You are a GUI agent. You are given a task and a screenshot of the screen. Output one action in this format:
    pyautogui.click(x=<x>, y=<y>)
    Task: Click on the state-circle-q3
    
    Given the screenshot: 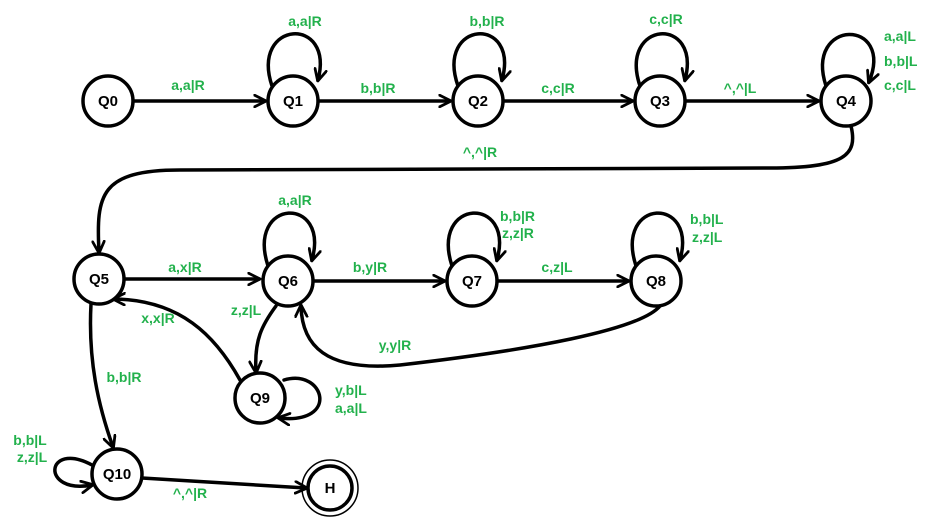 What is the action you would take?
    pyautogui.click(x=660, y=101)
    